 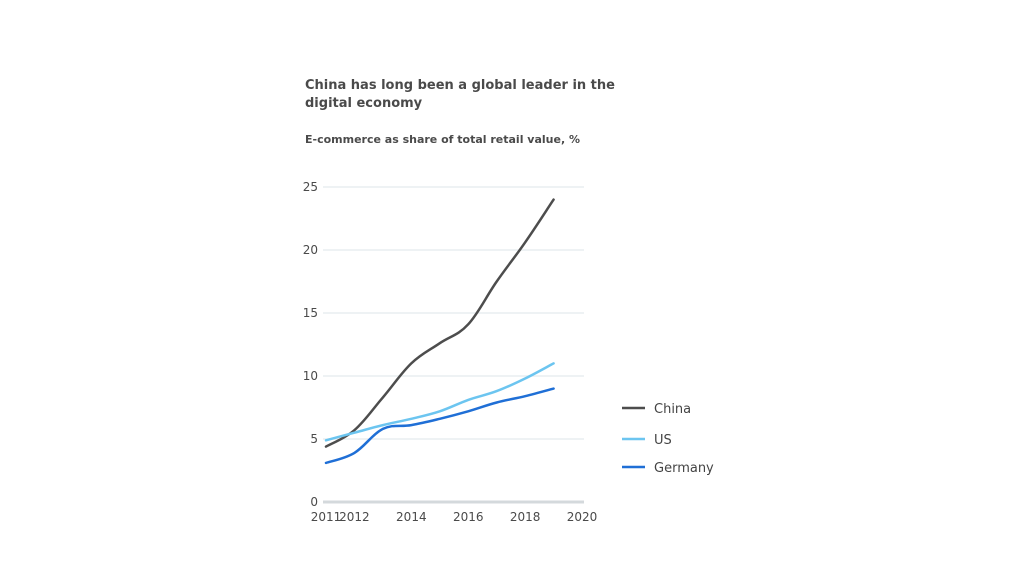 I want to click on y-tick-label: 15, so click(x=310, y=313).